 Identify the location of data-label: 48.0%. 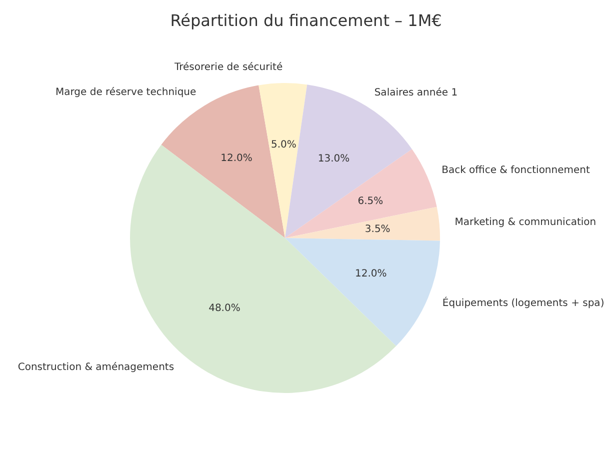
(224, 308).